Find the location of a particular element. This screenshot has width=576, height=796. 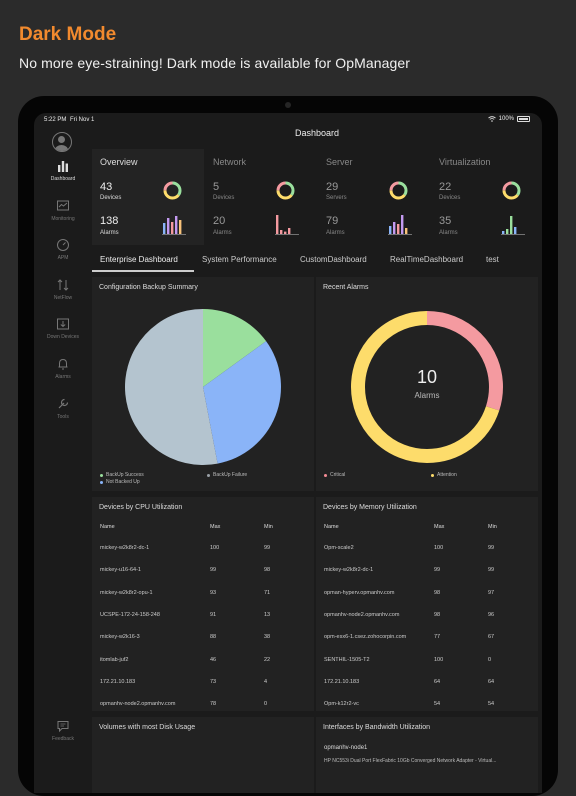

sidebar-item-label: NetFlow is located at coordinates (63, 298).